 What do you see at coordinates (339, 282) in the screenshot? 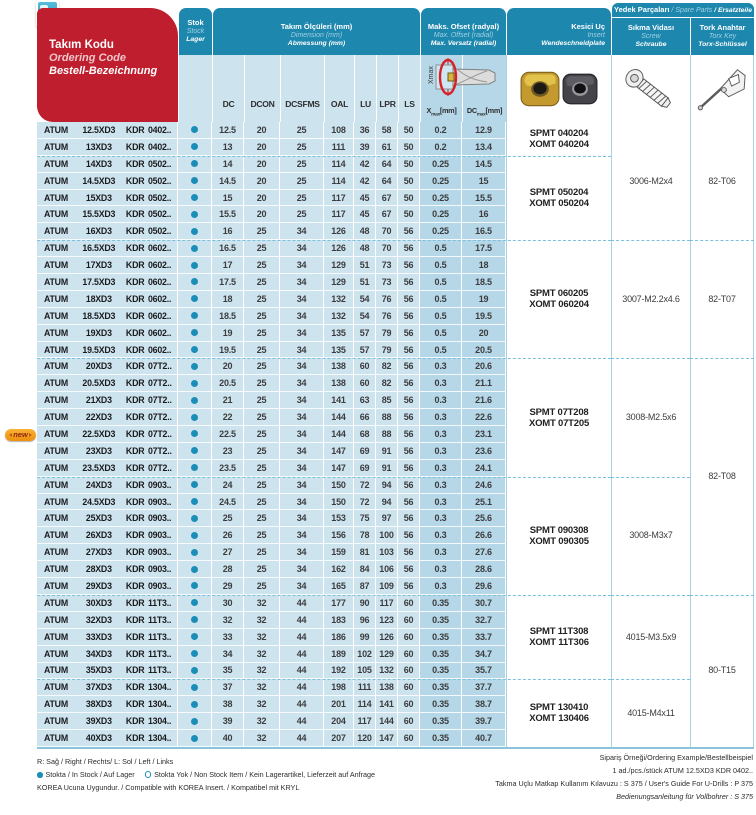
I see `dimension-cell: 129` at bounding box center [339, 282].